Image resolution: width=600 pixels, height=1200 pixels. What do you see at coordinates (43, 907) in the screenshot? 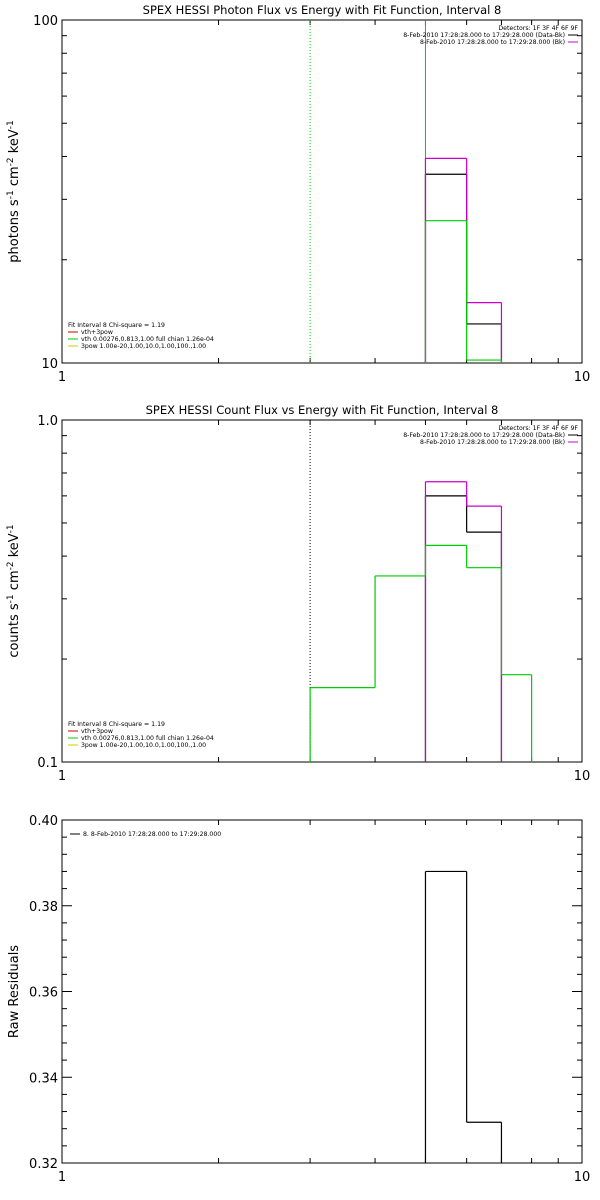
I see `y-tick-label: 0.38` at bounding box center [43, 907].